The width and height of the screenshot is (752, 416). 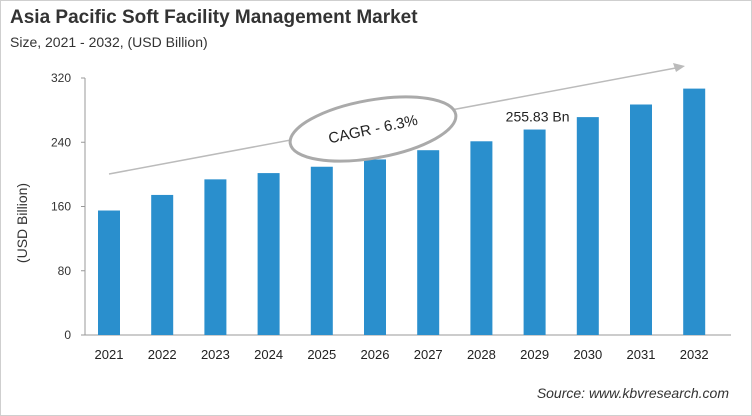 What do you see at coordinates (321, 250) in the screenshot?
I see `bar-2025` at bounding box center [321, 250].